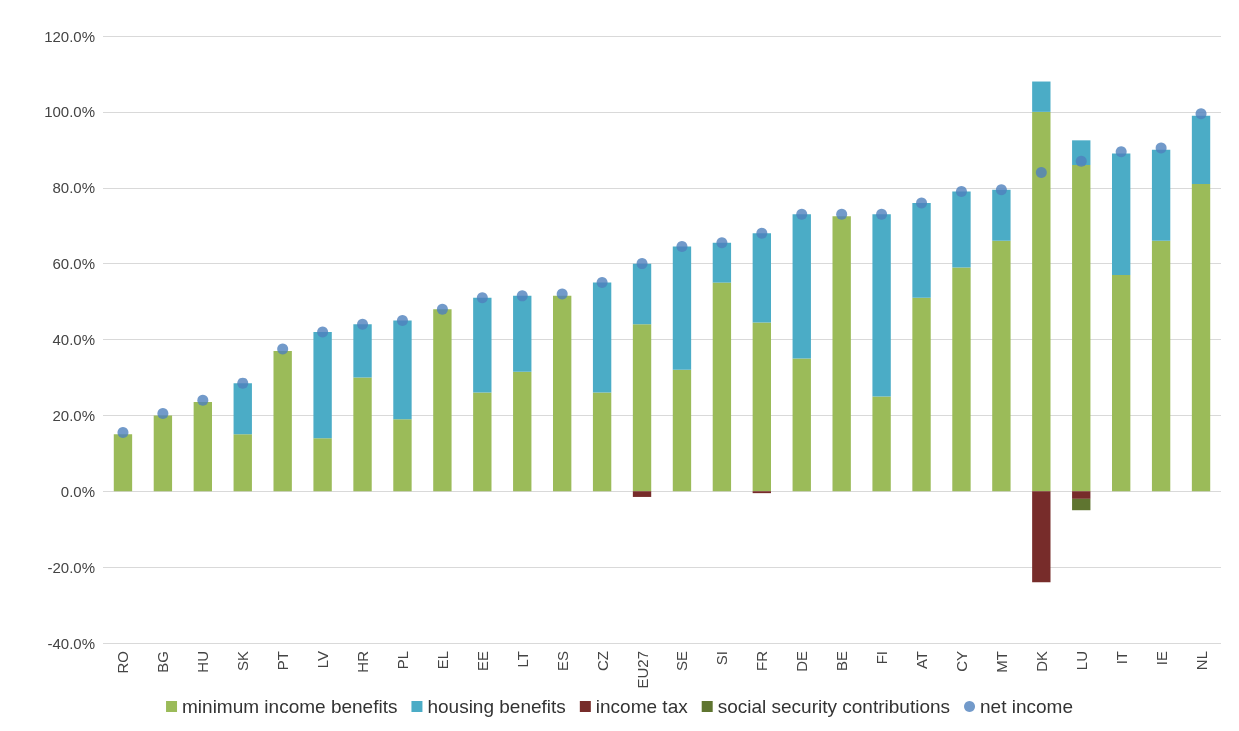 The height and width of the screenshot is (731, 1239). I want to click on x-tick-label: ES, so click(562, 661).